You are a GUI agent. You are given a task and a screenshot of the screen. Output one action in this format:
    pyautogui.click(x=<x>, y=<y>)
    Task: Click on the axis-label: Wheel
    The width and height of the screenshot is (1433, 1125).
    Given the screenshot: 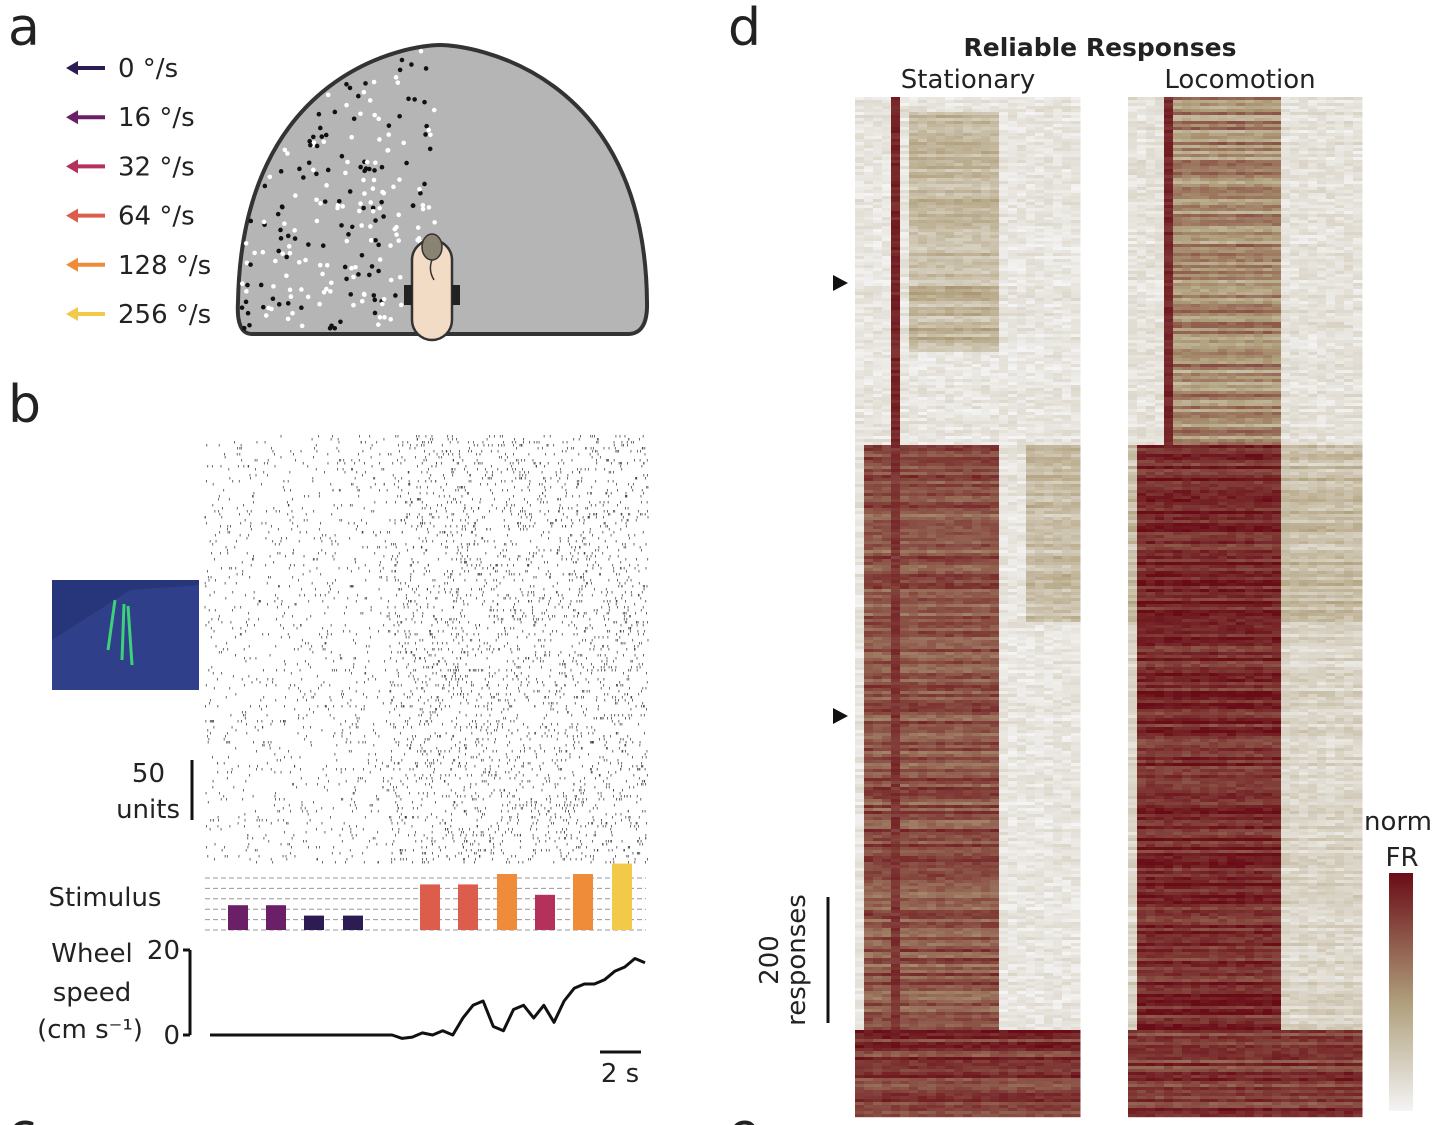 What is the action you would take?
    pyautogui.click(x=91, y=954)
    